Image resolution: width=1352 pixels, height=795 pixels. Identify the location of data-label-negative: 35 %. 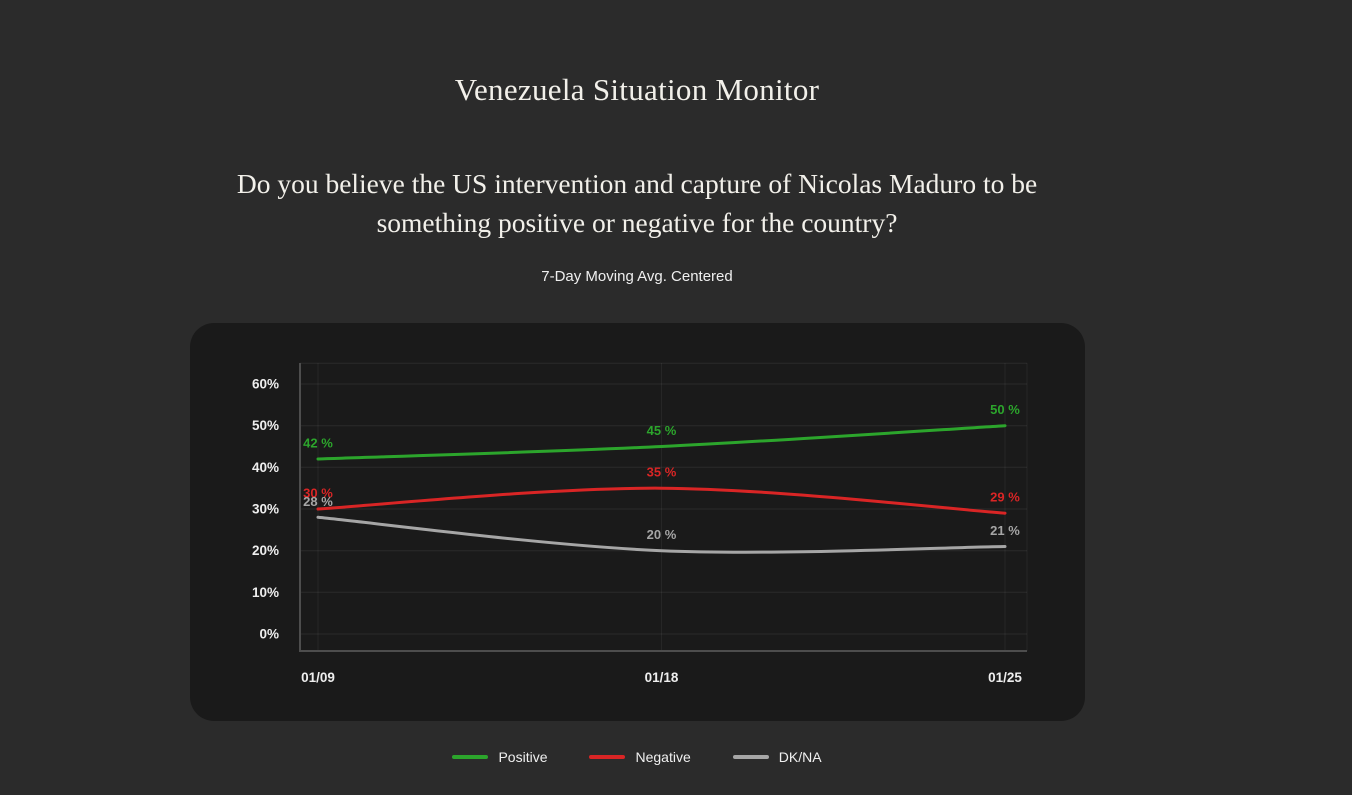
(661, 472).